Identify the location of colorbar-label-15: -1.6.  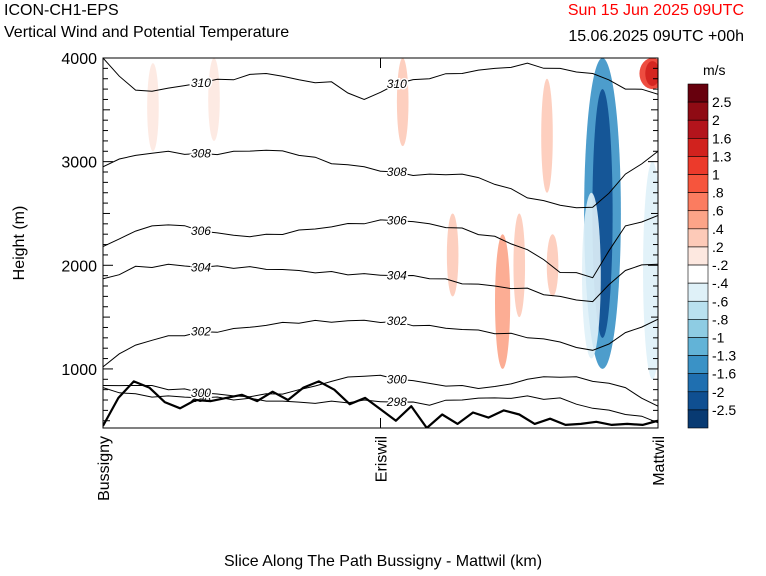
(724, 374).